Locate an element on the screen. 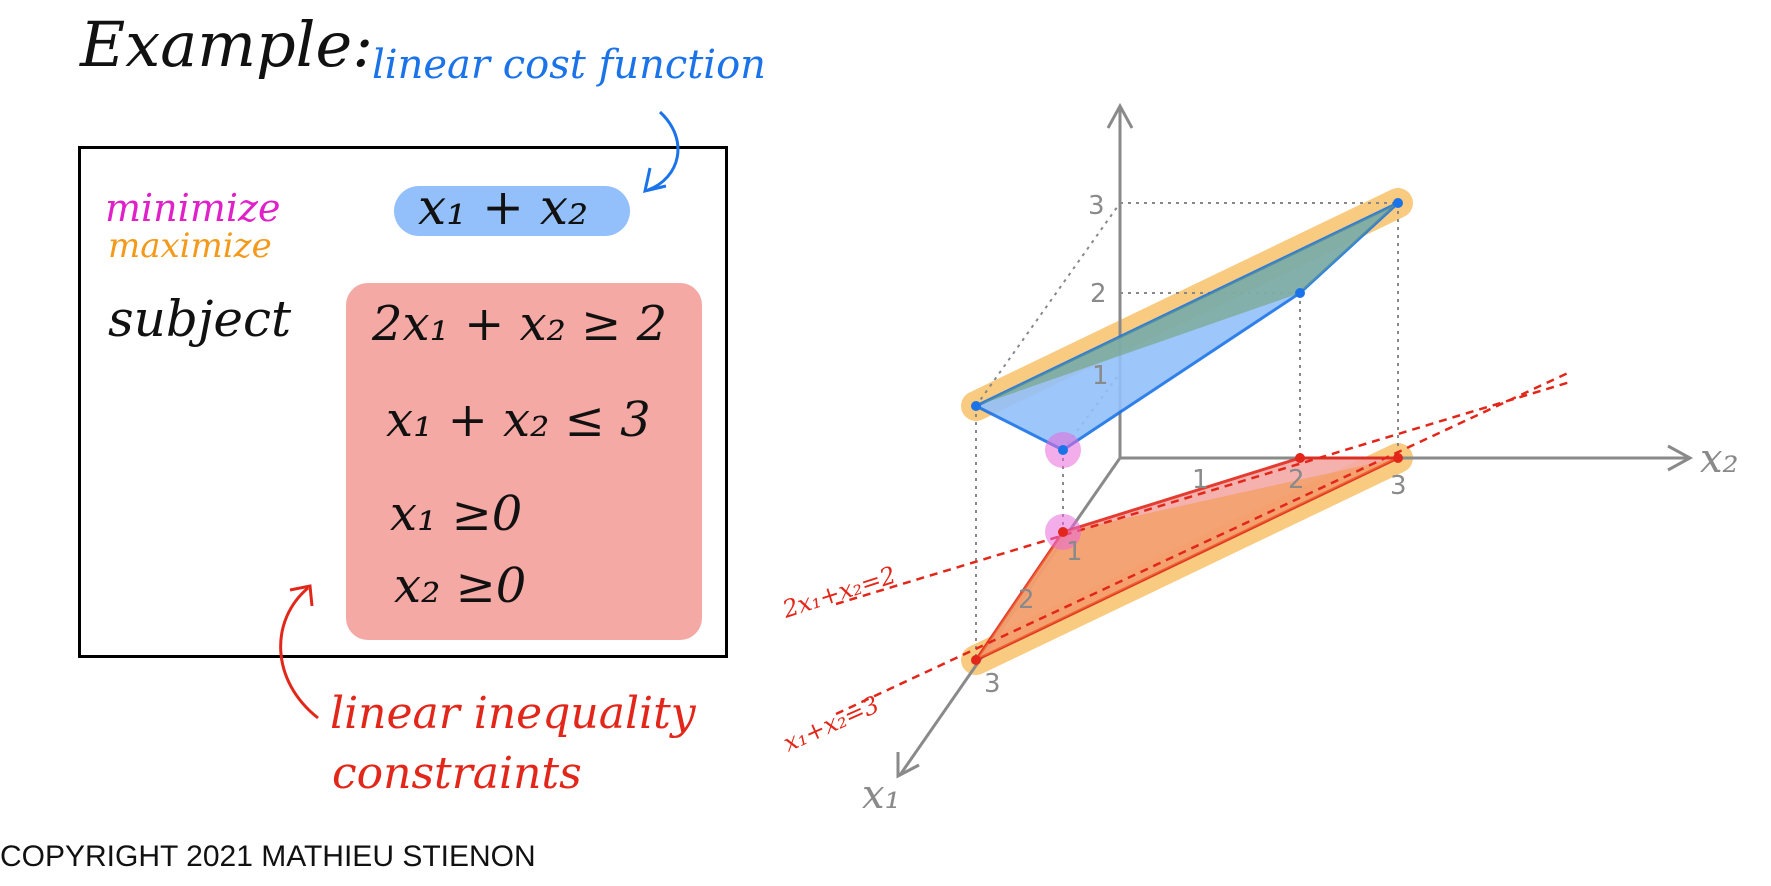 This screenshot has width=1771, height=886. cost-plane-shade is located at coordinates (1187, 304).